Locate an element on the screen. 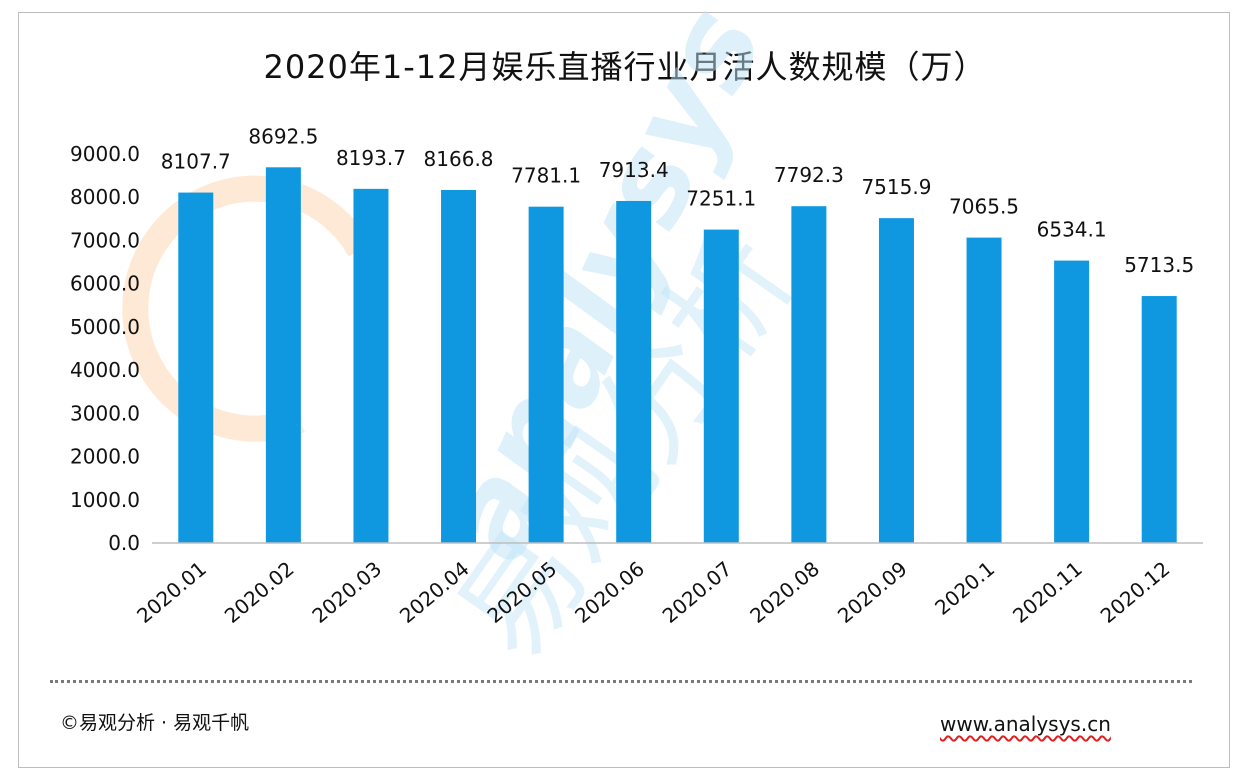 Image resolution: width=1250 pixels, height=784 pixels. value-label: 8166.8 is located at coordinates (459, 159).